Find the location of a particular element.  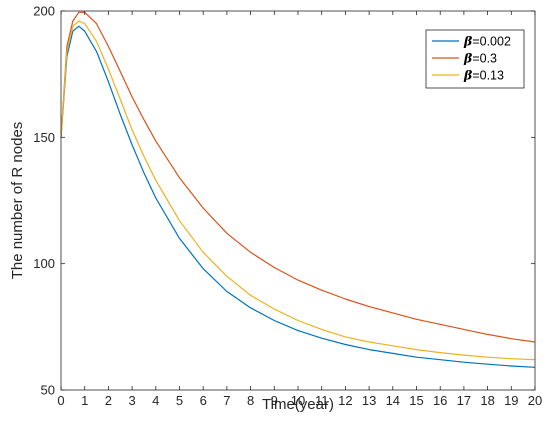

legend-label: β=0.3 is located at coordinates (480, 58).